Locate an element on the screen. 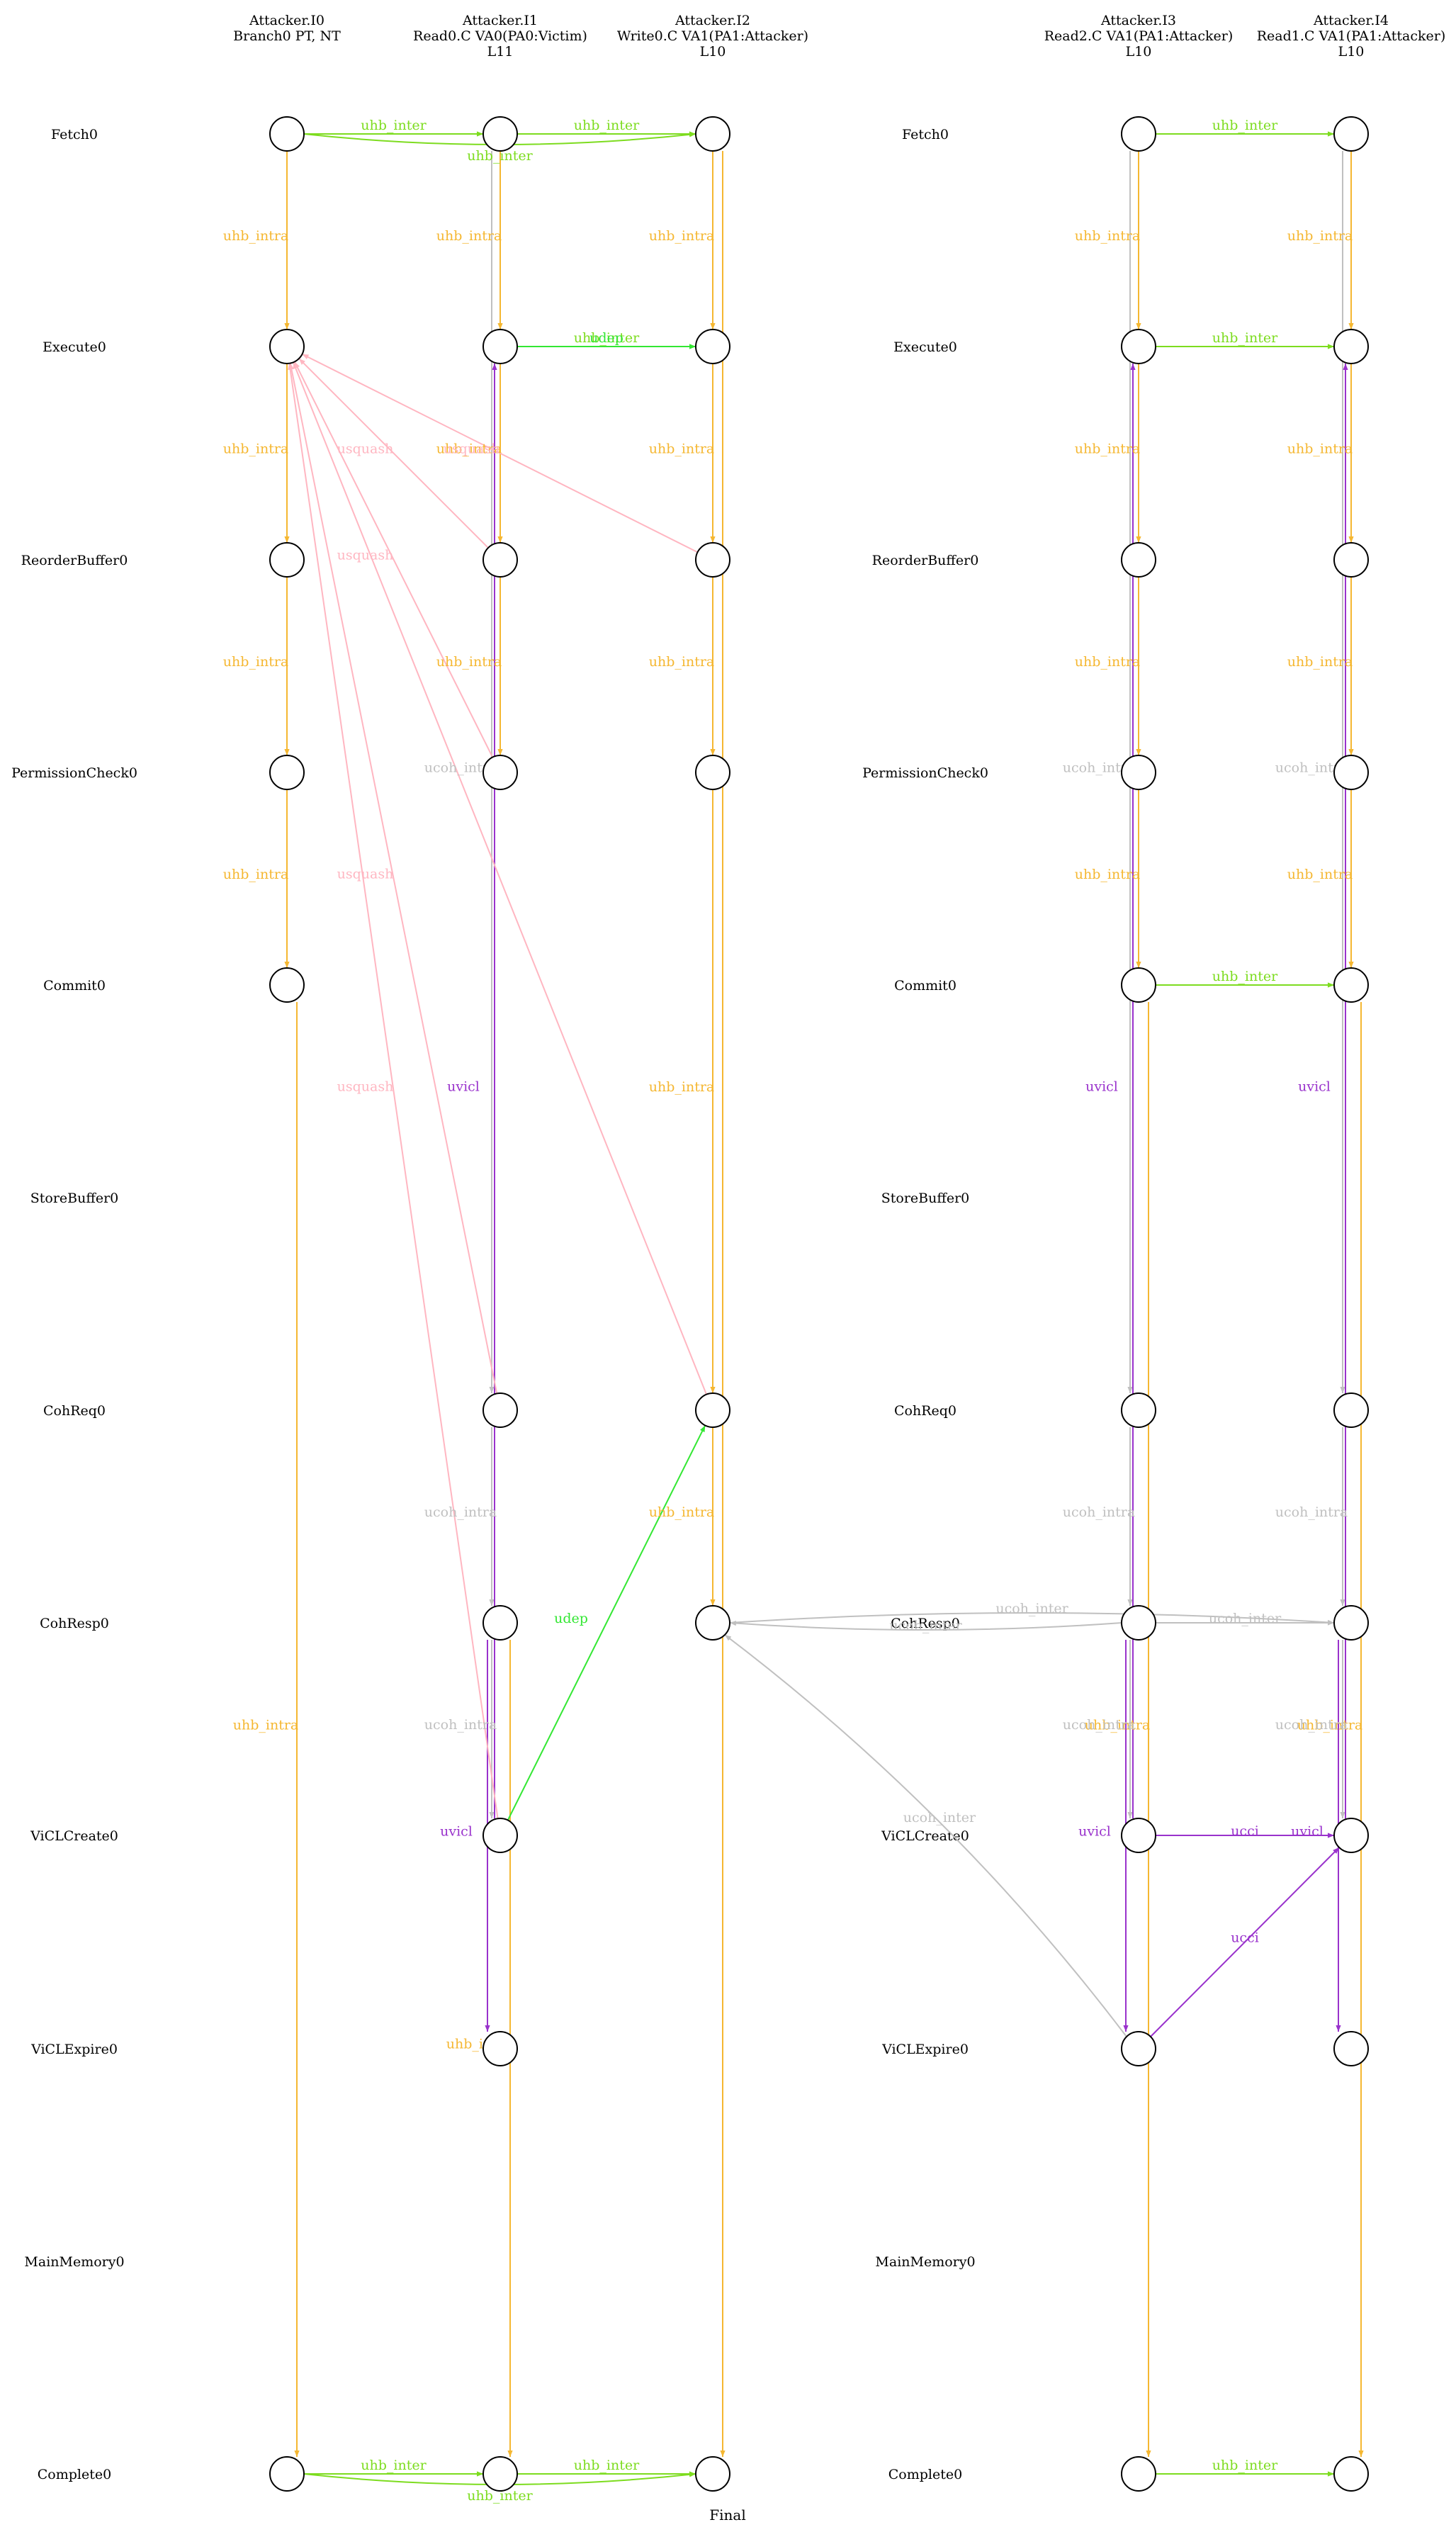 The image size is (1456, 2532). node-c1-complete0 is located at coordinates (500, 2474).